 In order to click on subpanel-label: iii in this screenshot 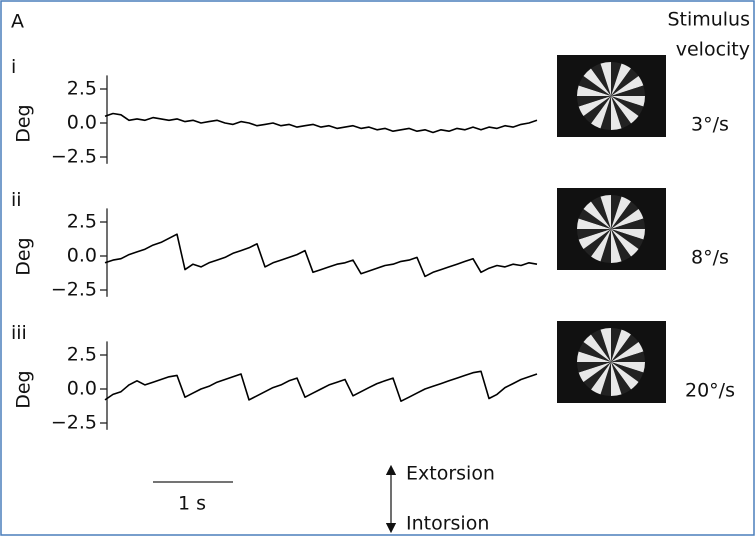, I will do `click(19, 333)`.